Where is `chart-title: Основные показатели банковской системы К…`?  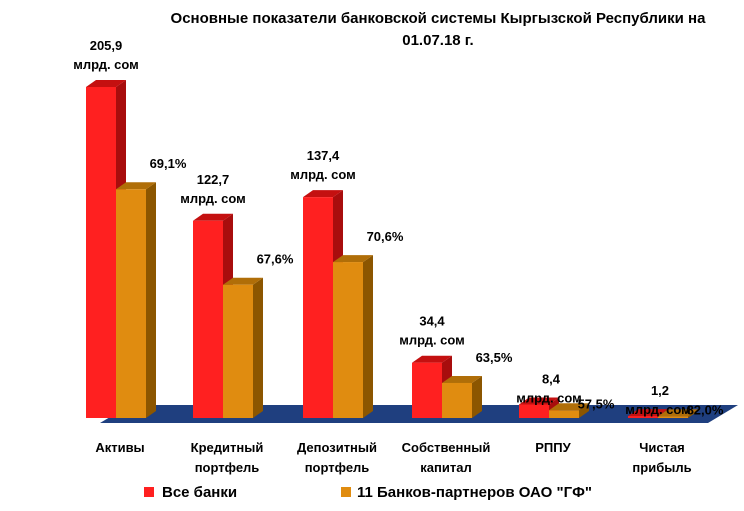 chart-title: Основные показатели банковской системы К… is located at coordinates (439, 29).